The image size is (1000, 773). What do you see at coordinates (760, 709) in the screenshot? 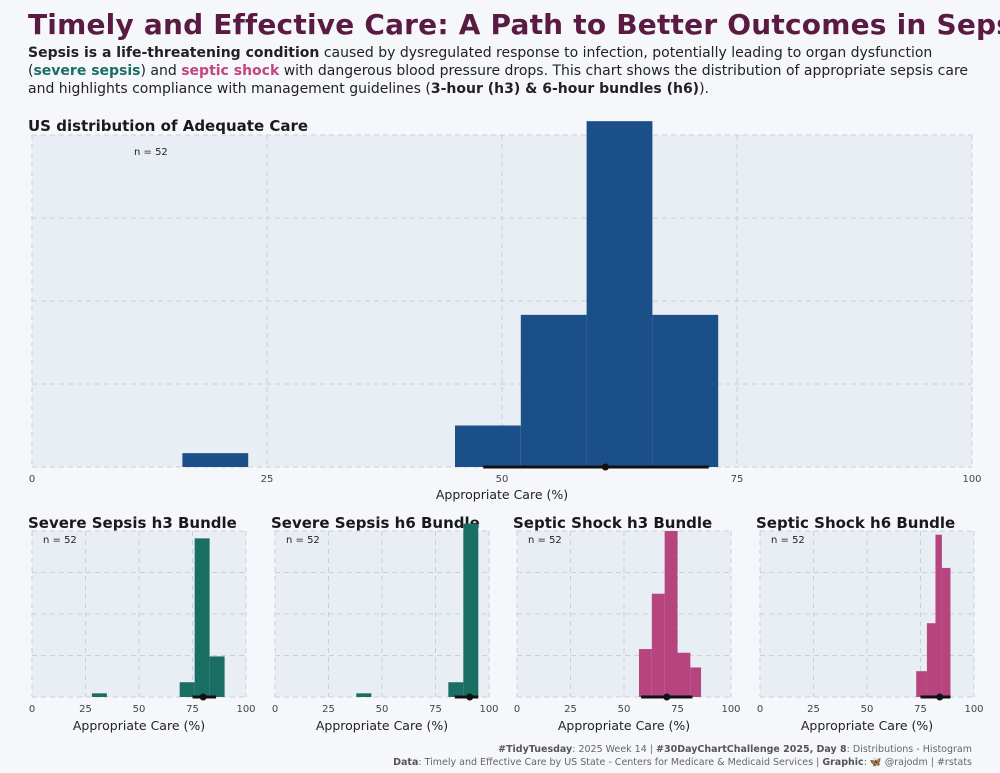
I see `shock-h6-xtick-label: 0` at bounding box center [760, 709].